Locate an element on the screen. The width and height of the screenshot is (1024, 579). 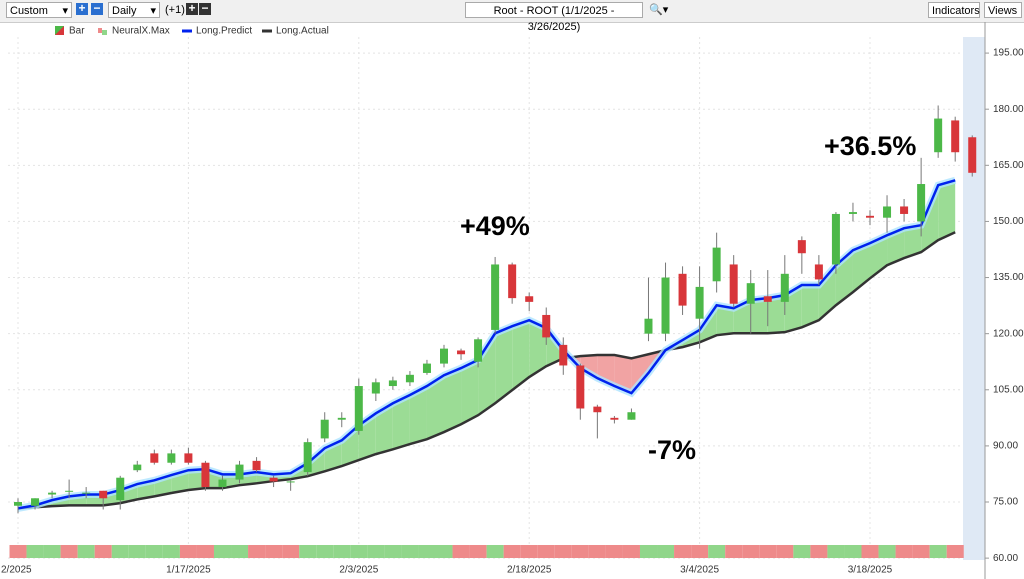
offset-minus: − is located at coordinates (205, 8).